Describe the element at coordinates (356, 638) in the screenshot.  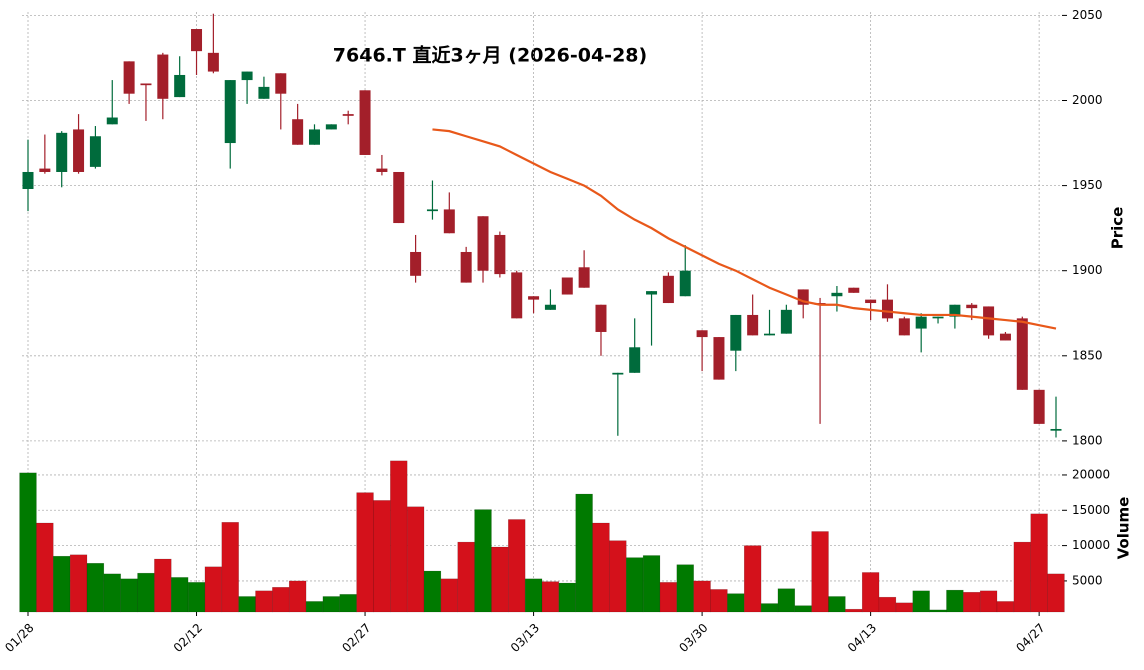
I see `x-tick-label: 02/27` at that location.